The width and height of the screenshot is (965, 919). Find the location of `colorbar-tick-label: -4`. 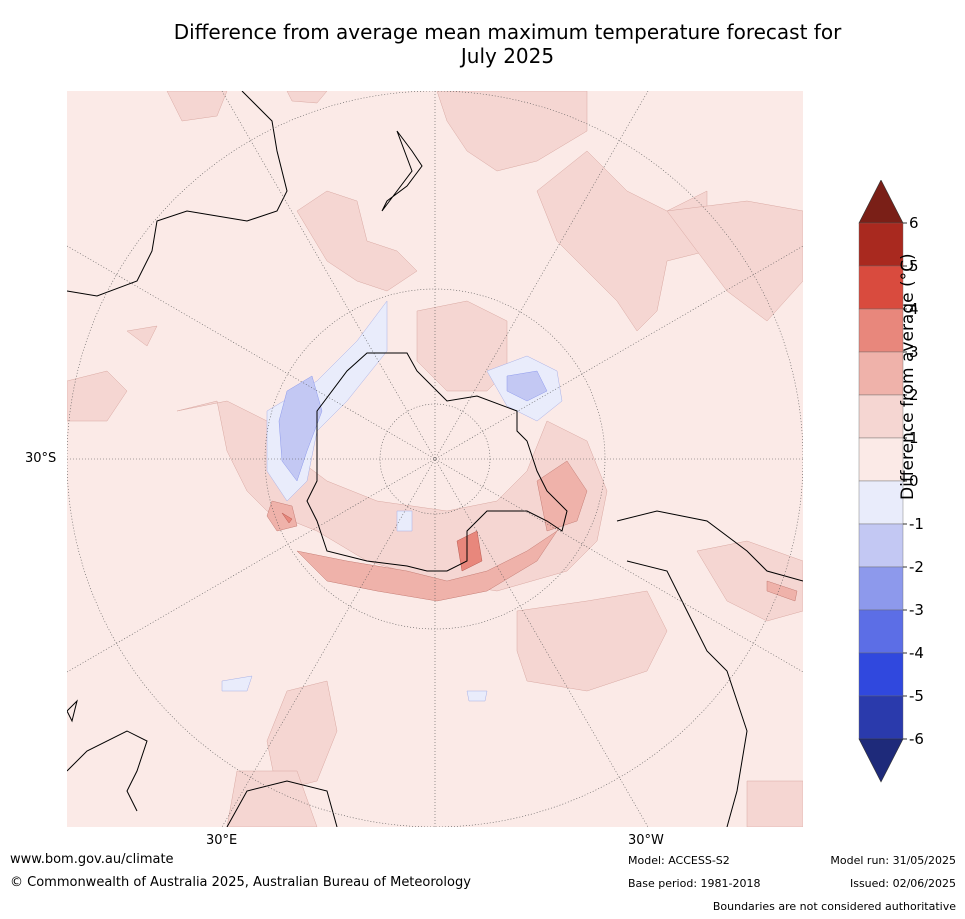

colorbar-tick-label: -4 is located at coordinates (916, 653).